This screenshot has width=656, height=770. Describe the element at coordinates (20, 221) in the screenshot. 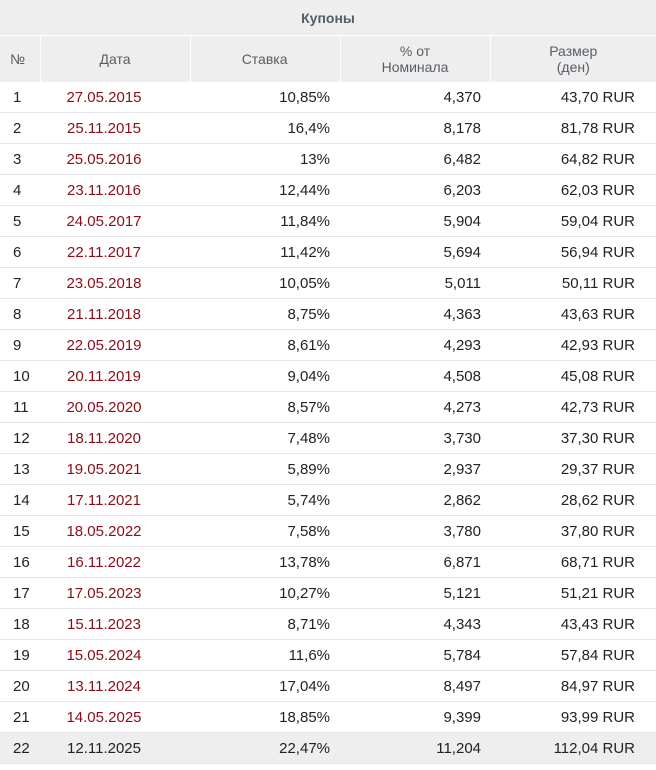

I see `cell-number: 5` at that location.